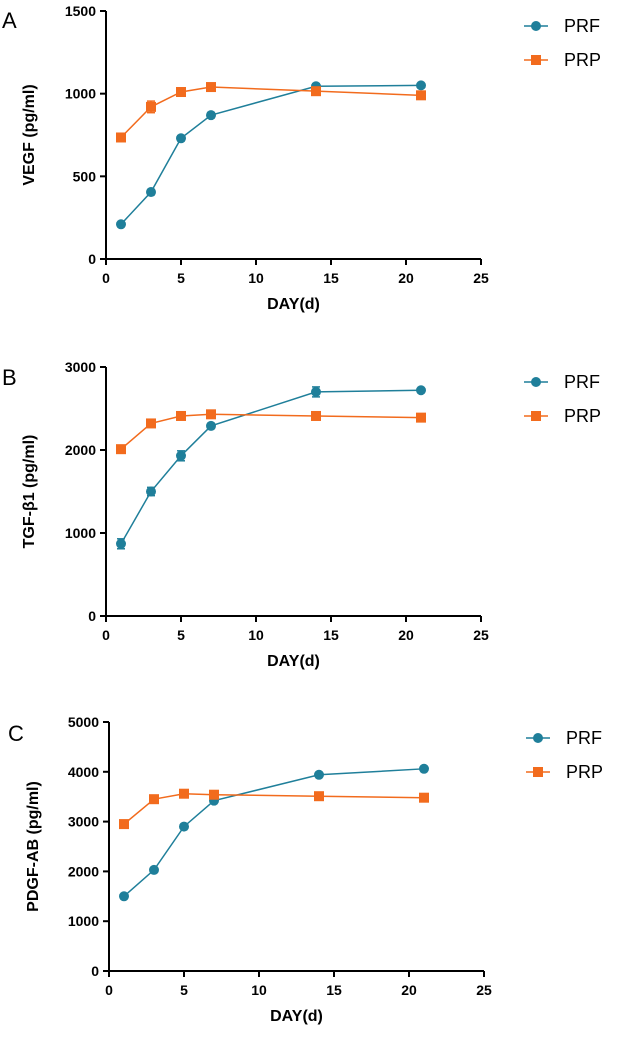 The image size is (624, 1040). I want to click on y-tick-label: 3000, so click(80, 367).